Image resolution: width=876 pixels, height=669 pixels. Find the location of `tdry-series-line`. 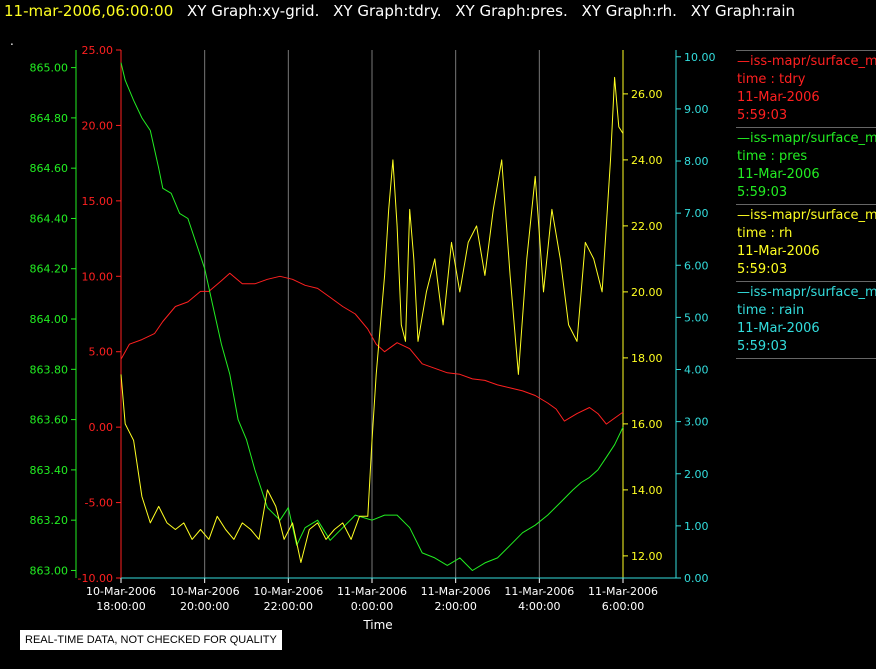

tdry-series-line is located at coordinates (372, 348).